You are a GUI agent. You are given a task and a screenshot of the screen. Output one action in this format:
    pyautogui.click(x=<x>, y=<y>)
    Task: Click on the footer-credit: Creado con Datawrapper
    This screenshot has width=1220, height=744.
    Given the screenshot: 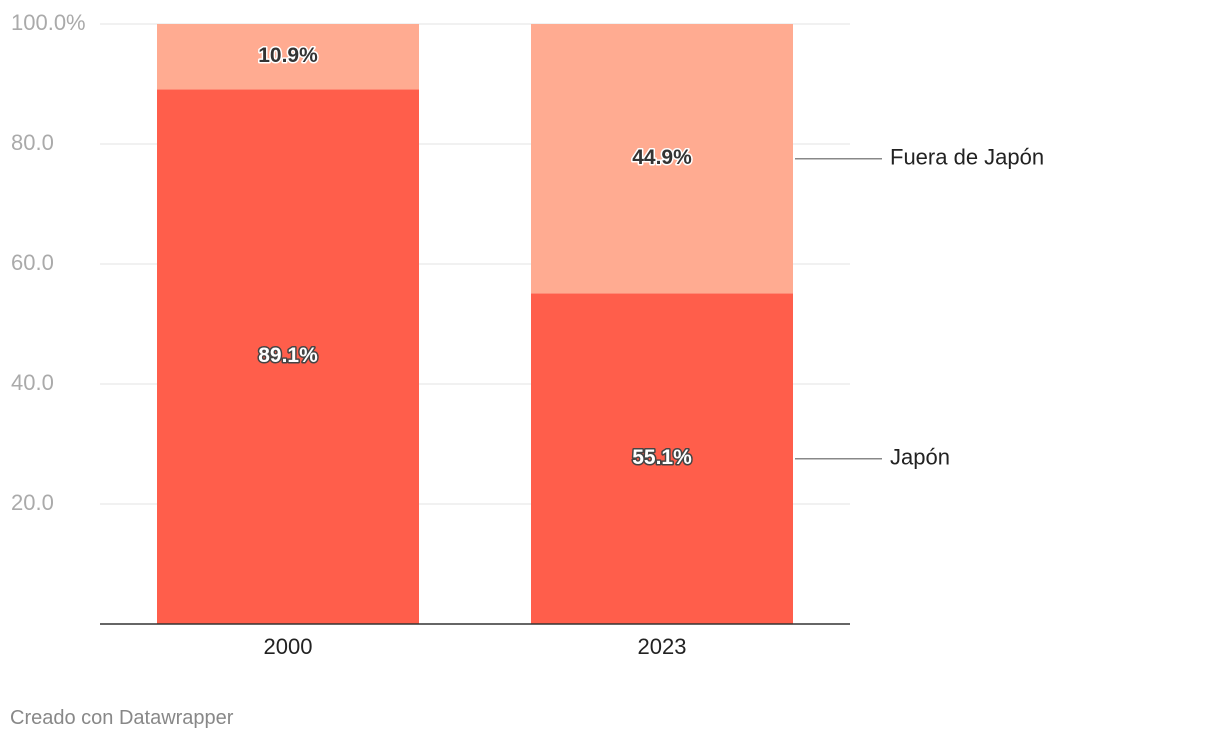 What is the action you would take?
    pyautogui.click(x=122, y=718)
    